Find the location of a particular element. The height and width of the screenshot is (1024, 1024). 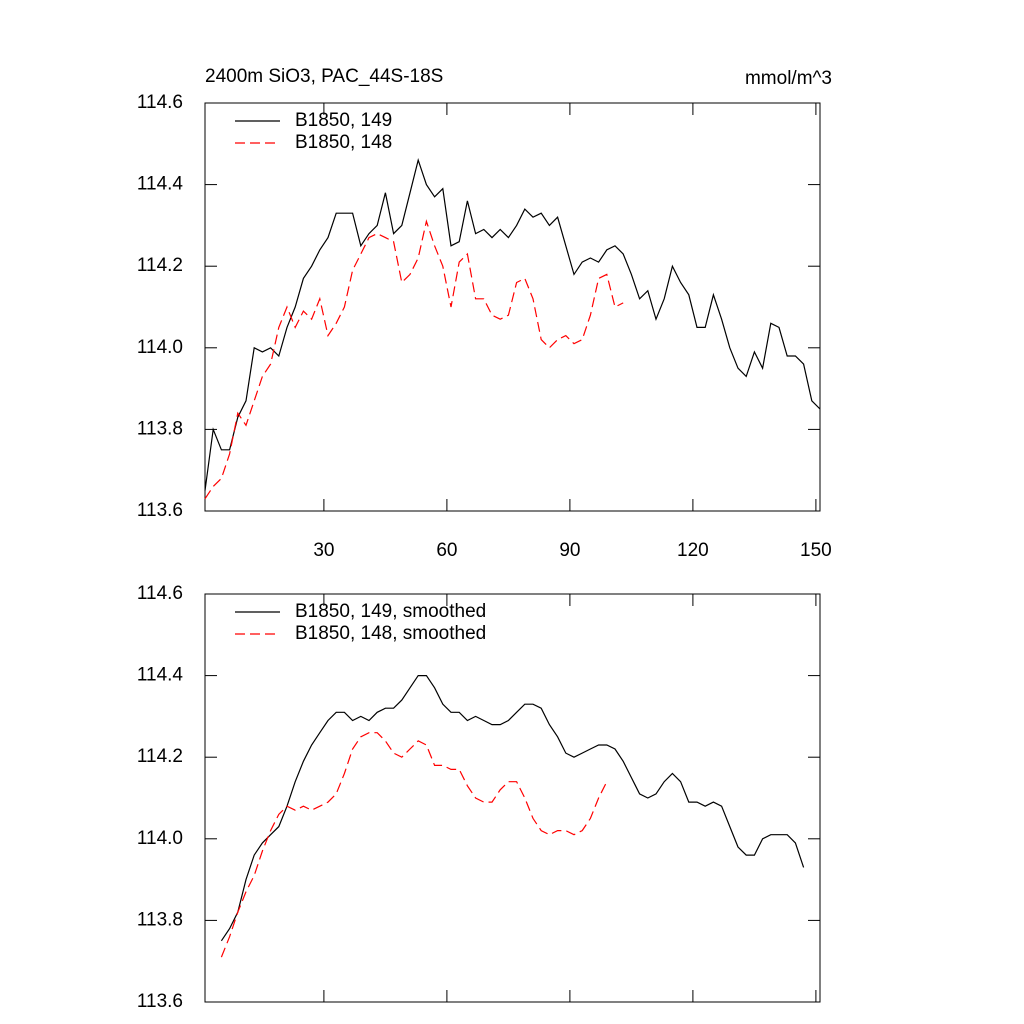

legend-label: B1850, 149, smoothed is located at coordinates (390, 611).